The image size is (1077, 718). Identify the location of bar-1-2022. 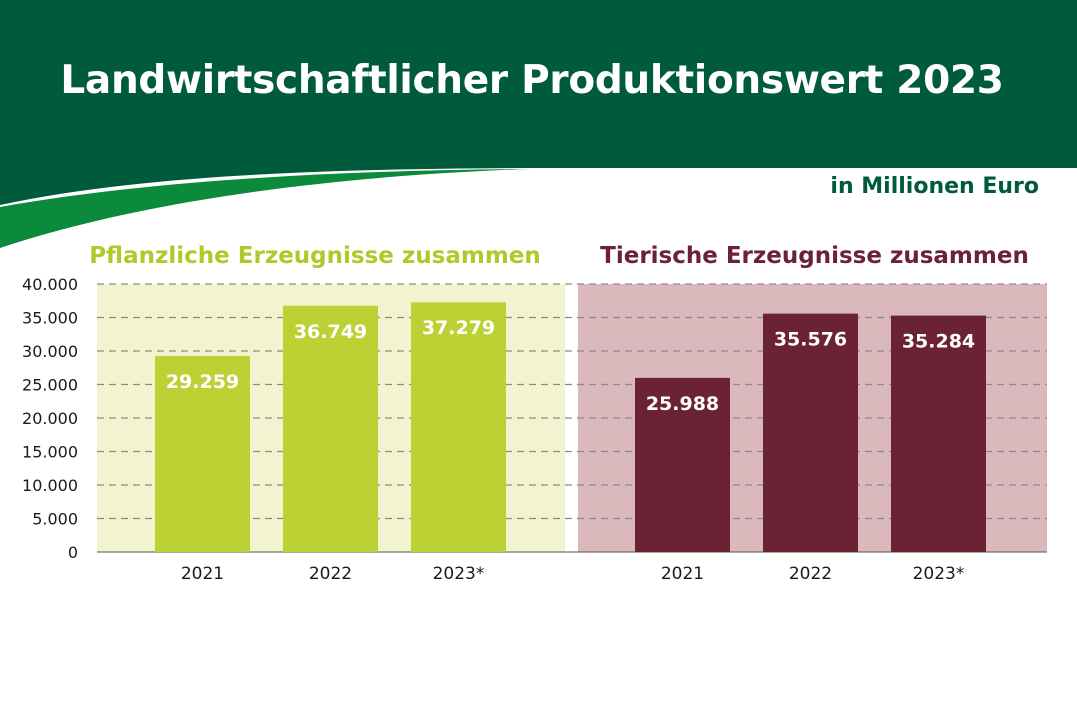
(330, 428).